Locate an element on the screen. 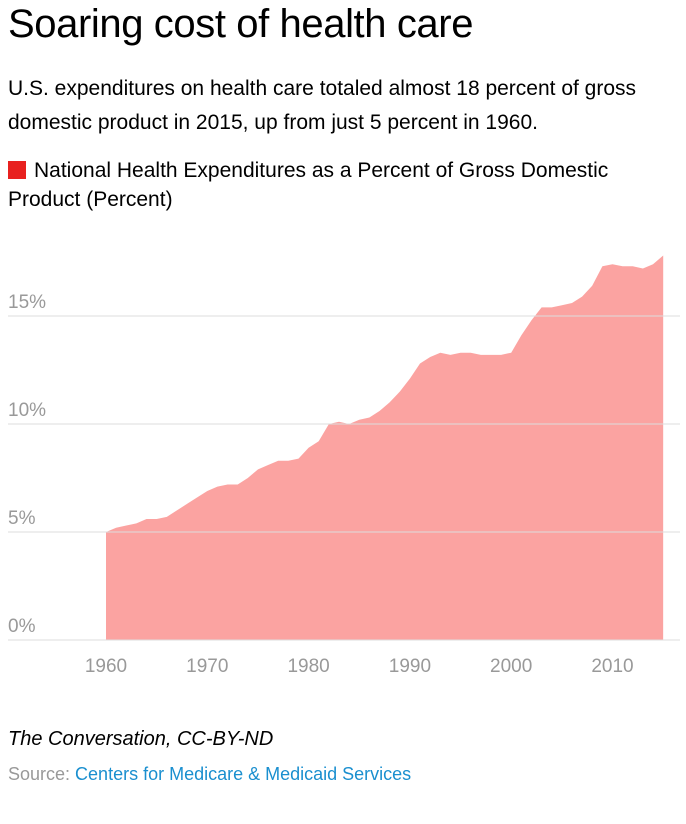 This screenshot has height=824, width=686. chart-title: Soaring cost of health care is located at coordinates (241, 24).